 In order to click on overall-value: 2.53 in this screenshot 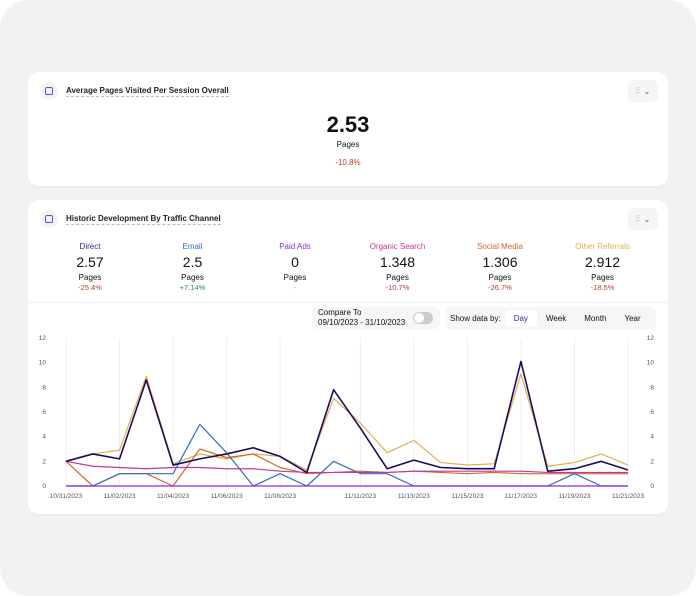, I will do `click(348, 124)`.